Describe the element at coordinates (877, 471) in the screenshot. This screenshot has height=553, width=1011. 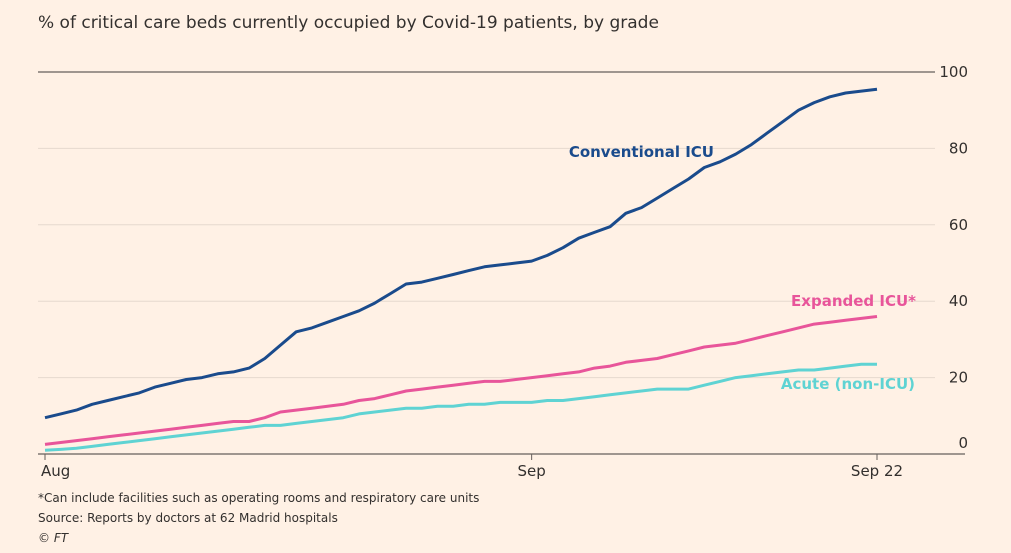
I see `x-tick-label: Sep 22` at that location.